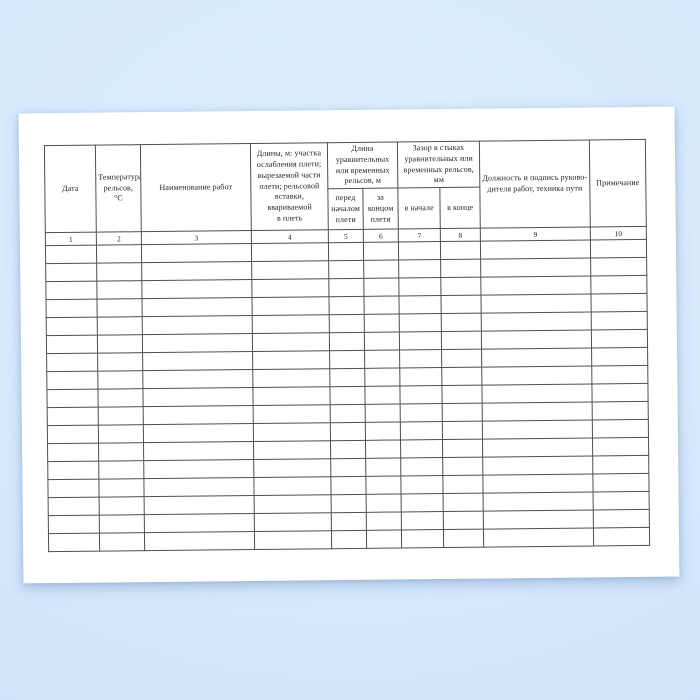 This screenshot has width=700, height=700. What do you see at coordinates (346, 236) in the screenshot?
I see `column-number: 5` at bounding box center [346, 236].